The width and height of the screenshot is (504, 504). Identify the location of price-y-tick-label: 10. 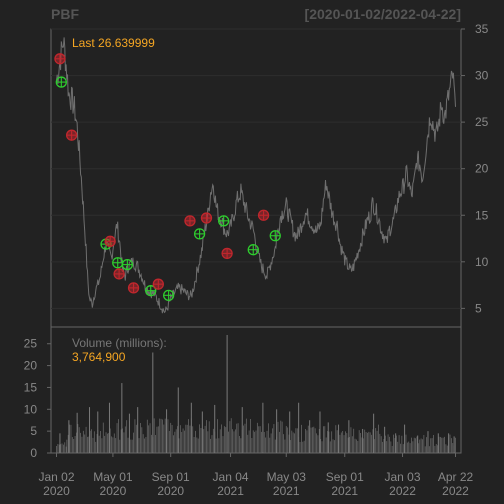
(482, 262).